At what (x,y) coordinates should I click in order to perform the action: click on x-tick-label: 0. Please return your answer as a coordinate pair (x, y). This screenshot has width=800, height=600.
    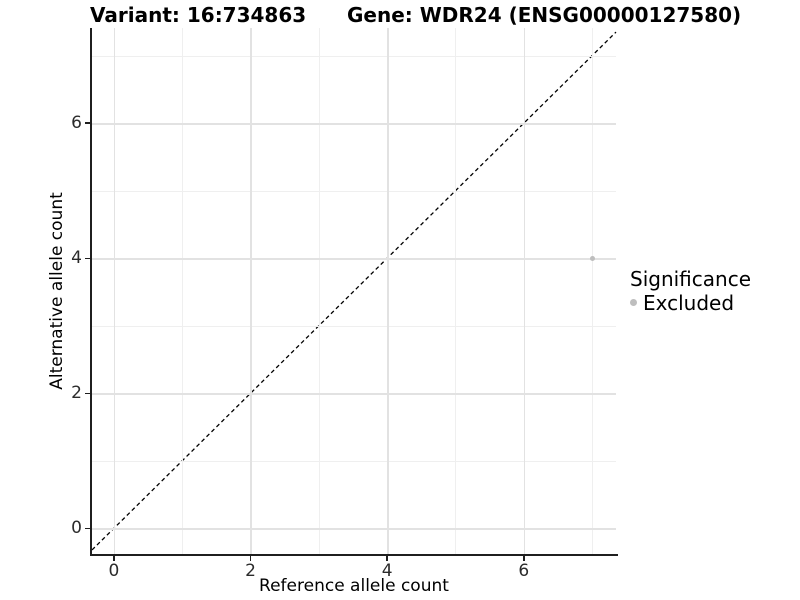
    Looking at the image, I should click on (114, 571).